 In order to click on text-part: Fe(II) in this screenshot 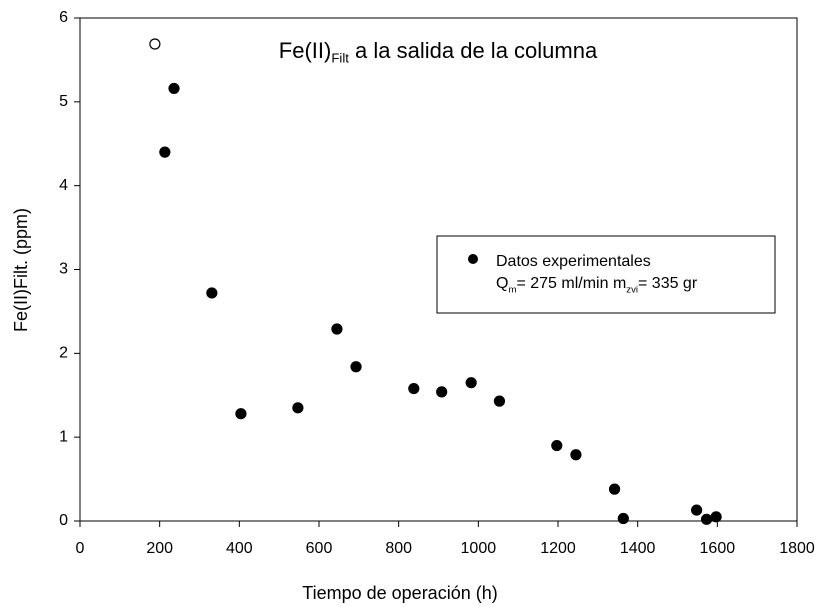, I will do `click(305, 50)`.